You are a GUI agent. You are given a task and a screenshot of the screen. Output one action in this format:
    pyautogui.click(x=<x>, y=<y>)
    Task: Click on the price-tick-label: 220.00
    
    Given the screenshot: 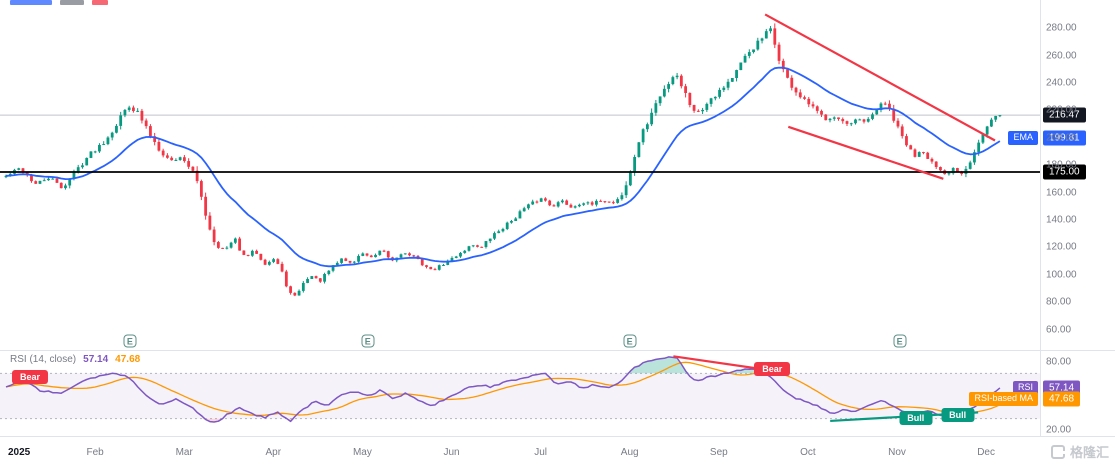 What is the action you would take?
    pyautogui.click(x=1061, y=110)
    